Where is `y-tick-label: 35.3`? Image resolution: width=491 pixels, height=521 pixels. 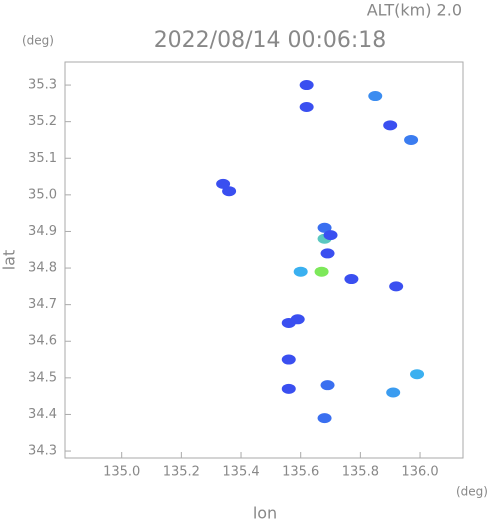 y-tick-label: 35.3 is located at coordinates (42, 85).